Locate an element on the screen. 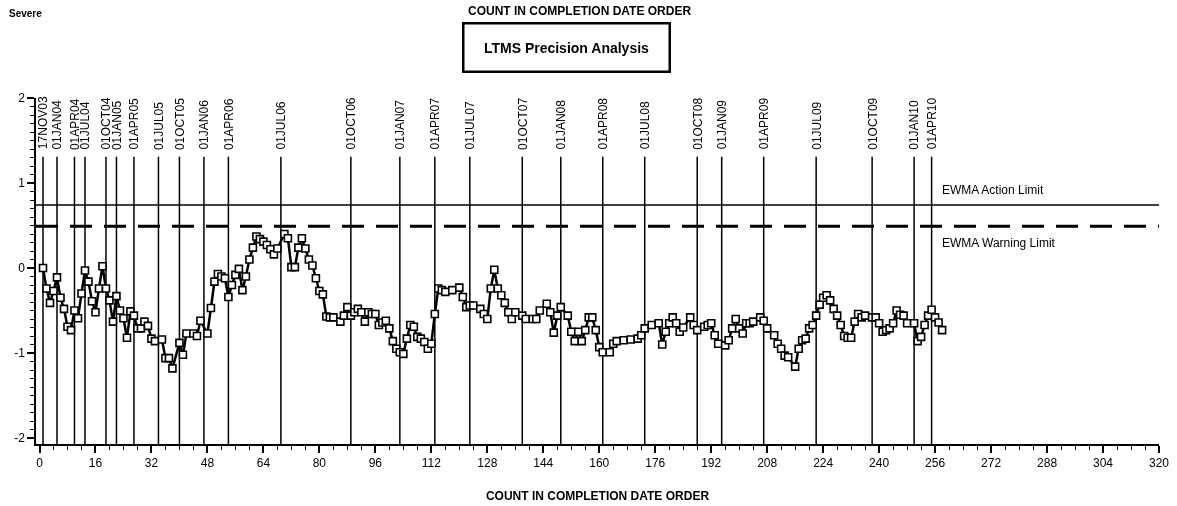 The width and height of the screenshot is (1177, 506). ref-line-label: 01JUL09 is located at coordinates (816, 125).